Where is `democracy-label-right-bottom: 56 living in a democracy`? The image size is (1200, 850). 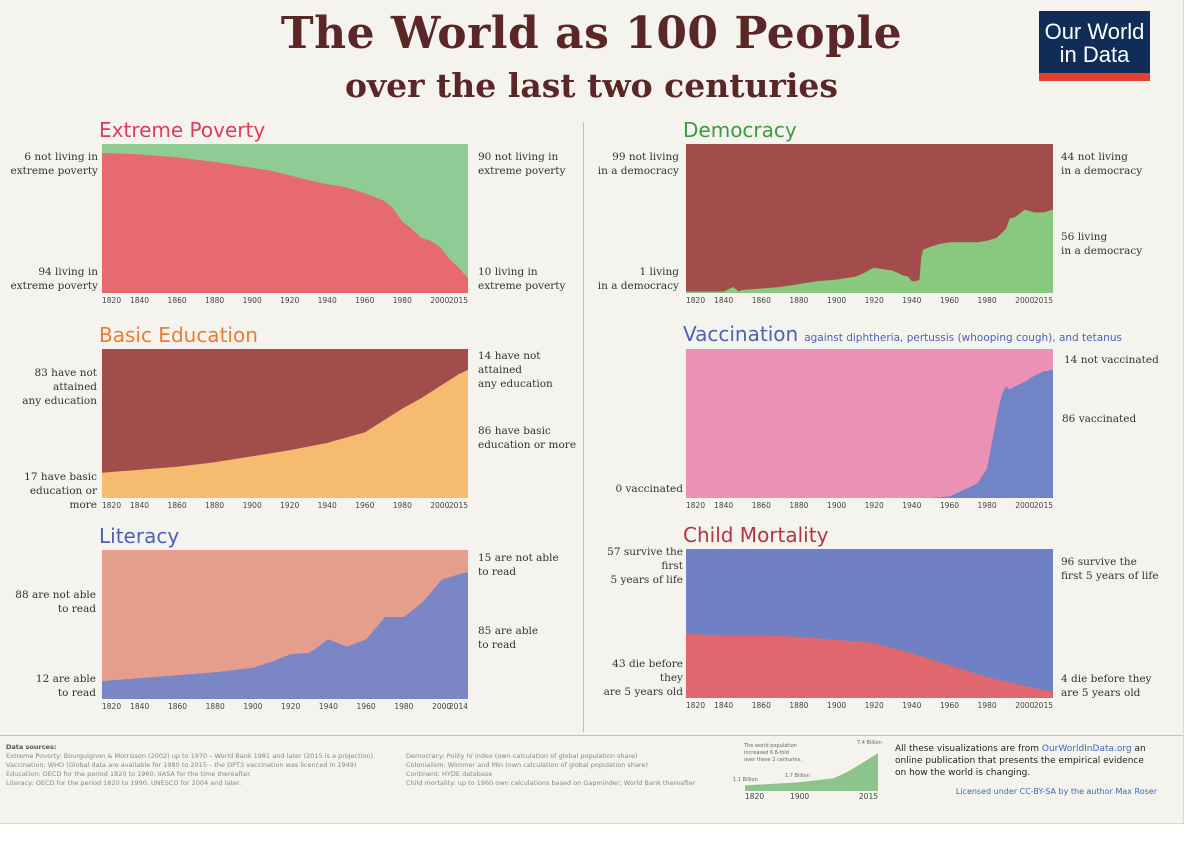 democracy-label-right-bottom: 56 living in a democracy is located at coordinates (1111, 244).